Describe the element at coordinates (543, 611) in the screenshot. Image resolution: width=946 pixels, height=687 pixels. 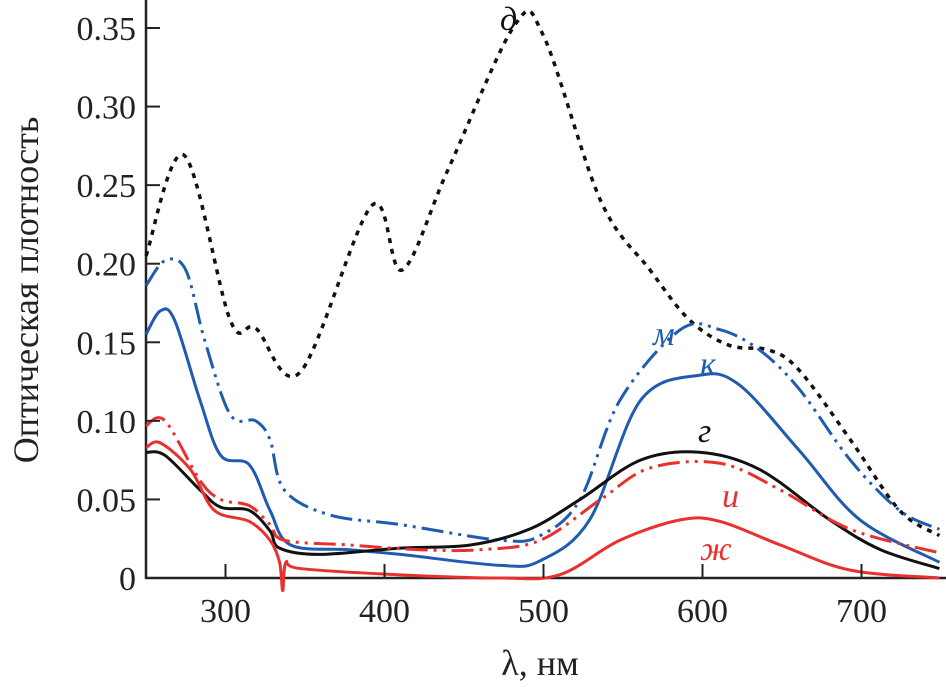
I see `x-tick-label: 500` at that location.